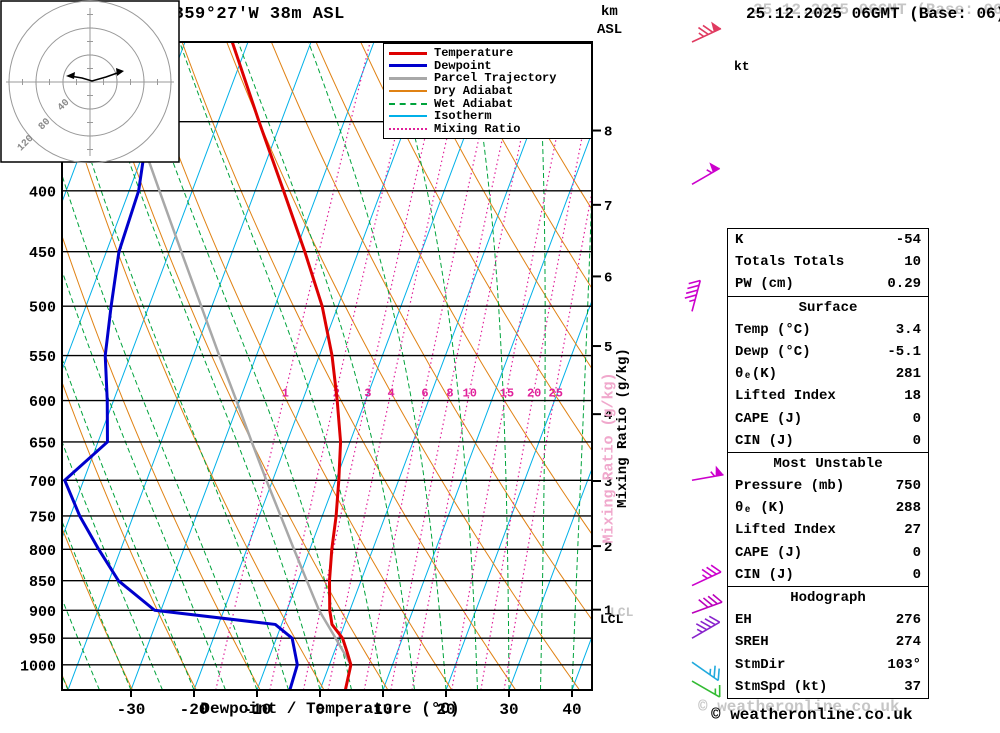 The image size is (1000, 733). What do you see at coordinates (610, 30) in the screenshot?
I see `altitude-unit-asl-label: ASL` at bounding box center [610, 30].